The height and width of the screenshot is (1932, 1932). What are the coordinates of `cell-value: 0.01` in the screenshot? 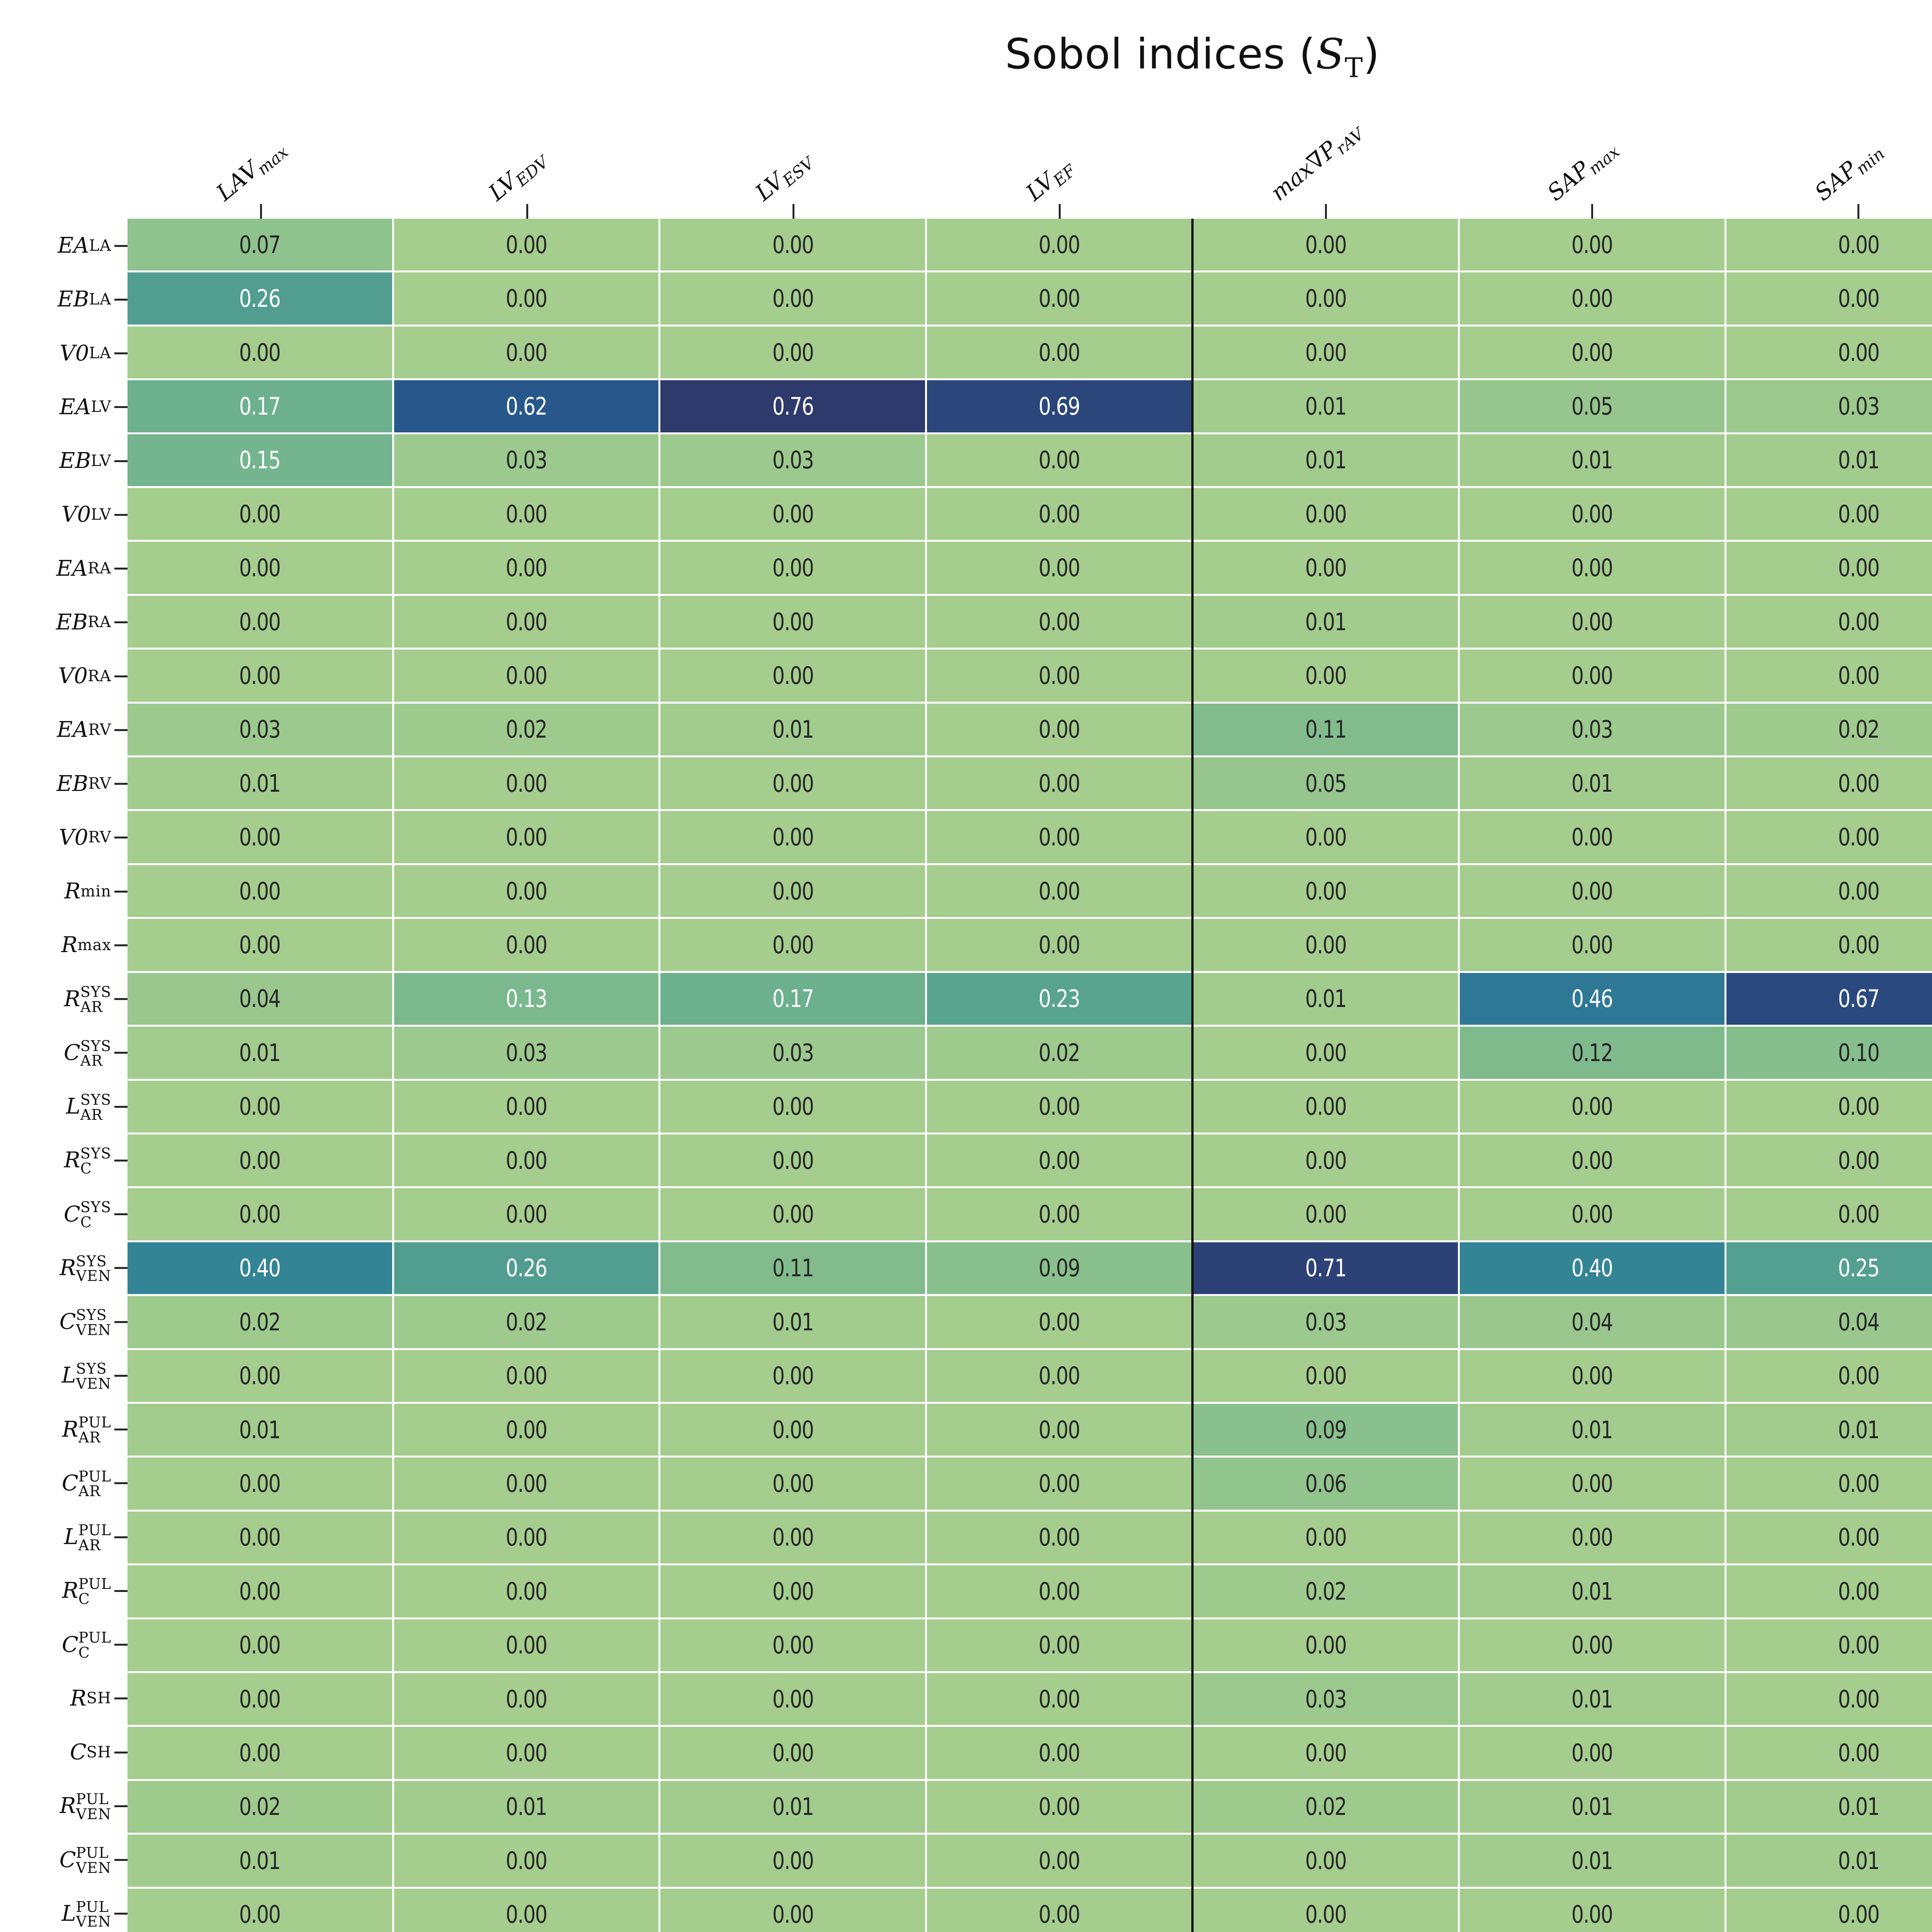 It's located at (1326, 621).